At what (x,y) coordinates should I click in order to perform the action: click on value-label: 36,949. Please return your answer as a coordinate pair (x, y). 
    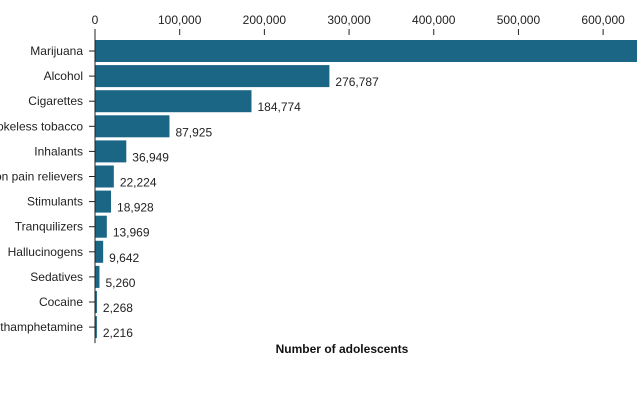
    Looking at the image, I should click on (150, 157).